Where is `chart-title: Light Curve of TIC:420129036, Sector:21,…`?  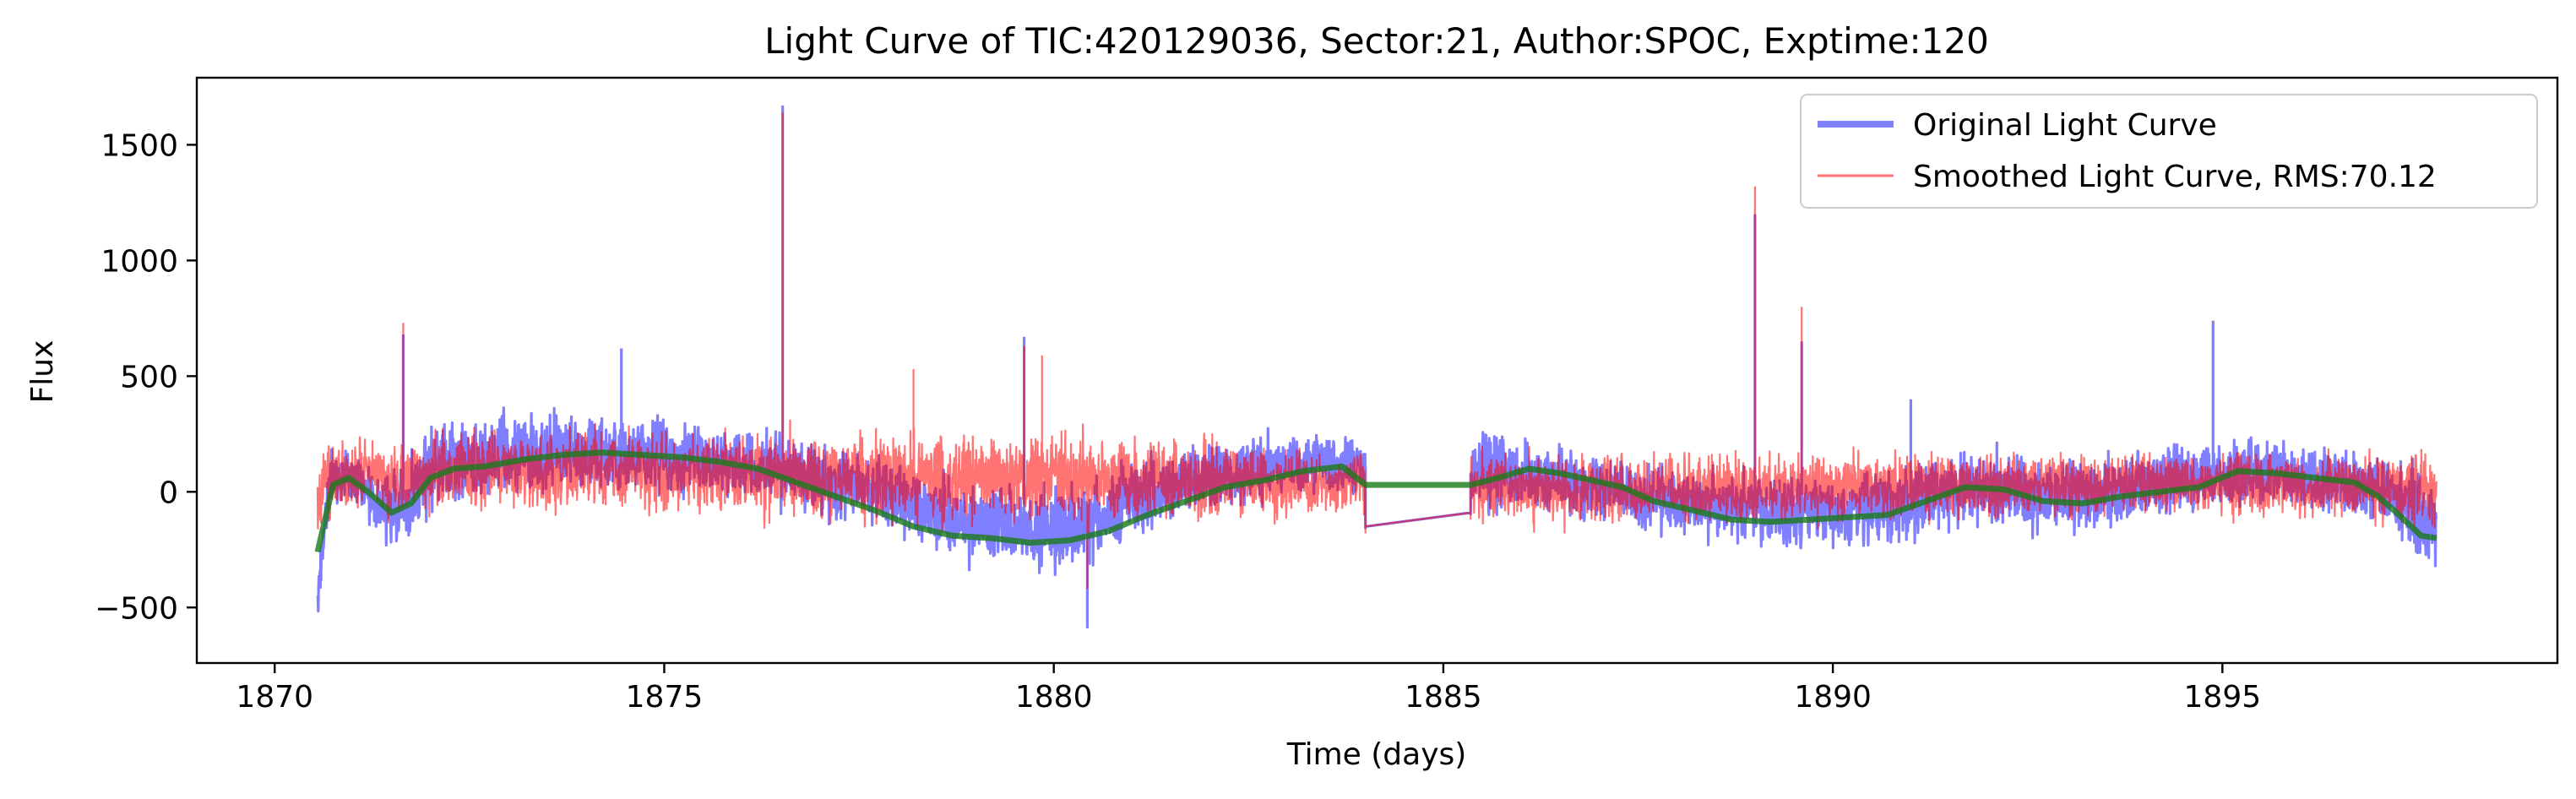
chart-title: Light Curve of TIC:420129036, Sector:21,… is located at coordinates (1376, 41).